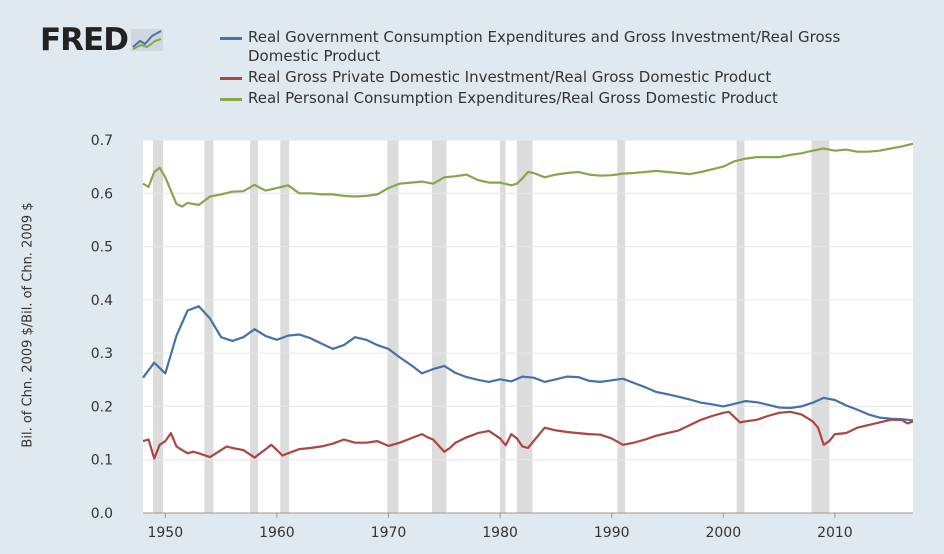  Describe the element at coordinates (231, 99) in the screenshot. I see `legend-swatch-consumption` at that location.